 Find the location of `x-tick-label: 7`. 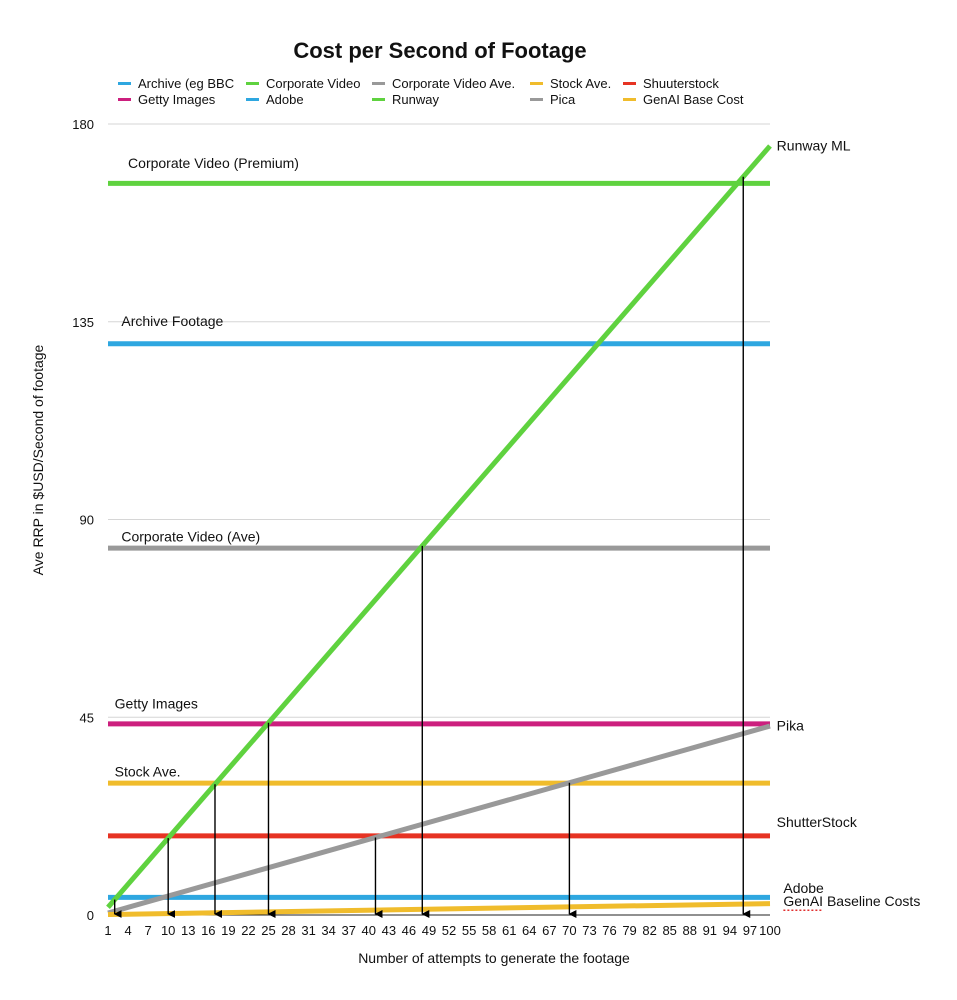

x-tick-label: 7 is located at coordinates (148, 930).